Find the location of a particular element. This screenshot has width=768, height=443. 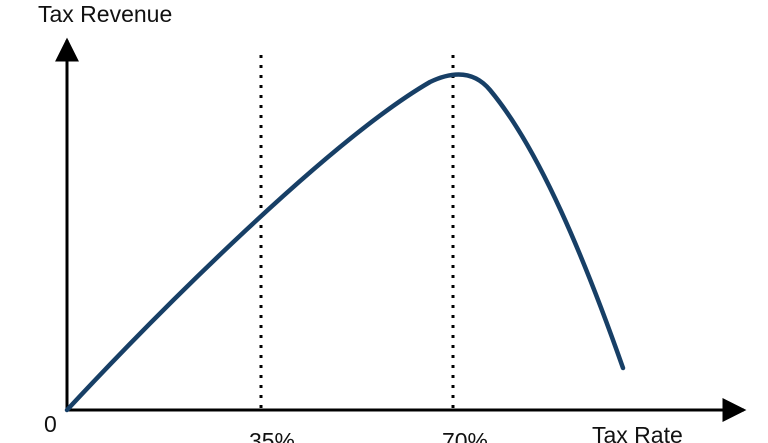

marker-label: 35% is located at coordinates (272, 435).